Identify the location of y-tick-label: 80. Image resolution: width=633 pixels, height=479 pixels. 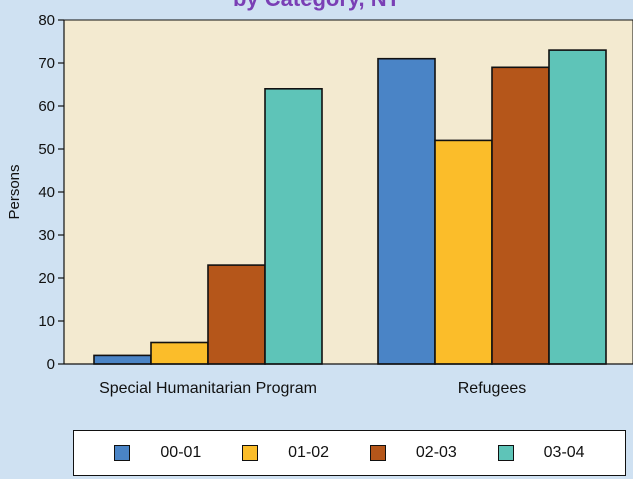
(46, 20).